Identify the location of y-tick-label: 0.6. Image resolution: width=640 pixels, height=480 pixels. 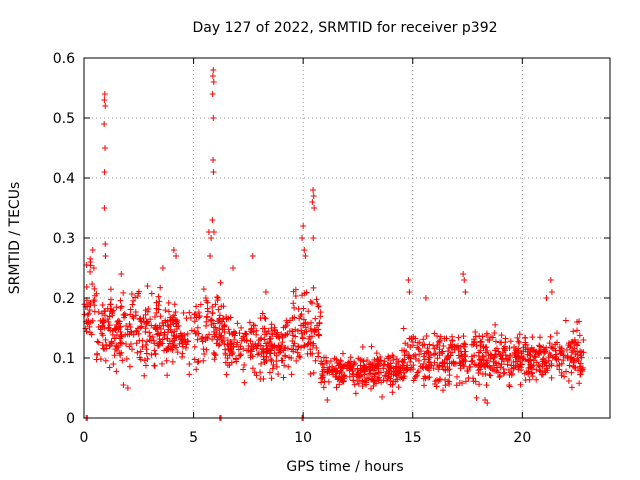
(64, 59).